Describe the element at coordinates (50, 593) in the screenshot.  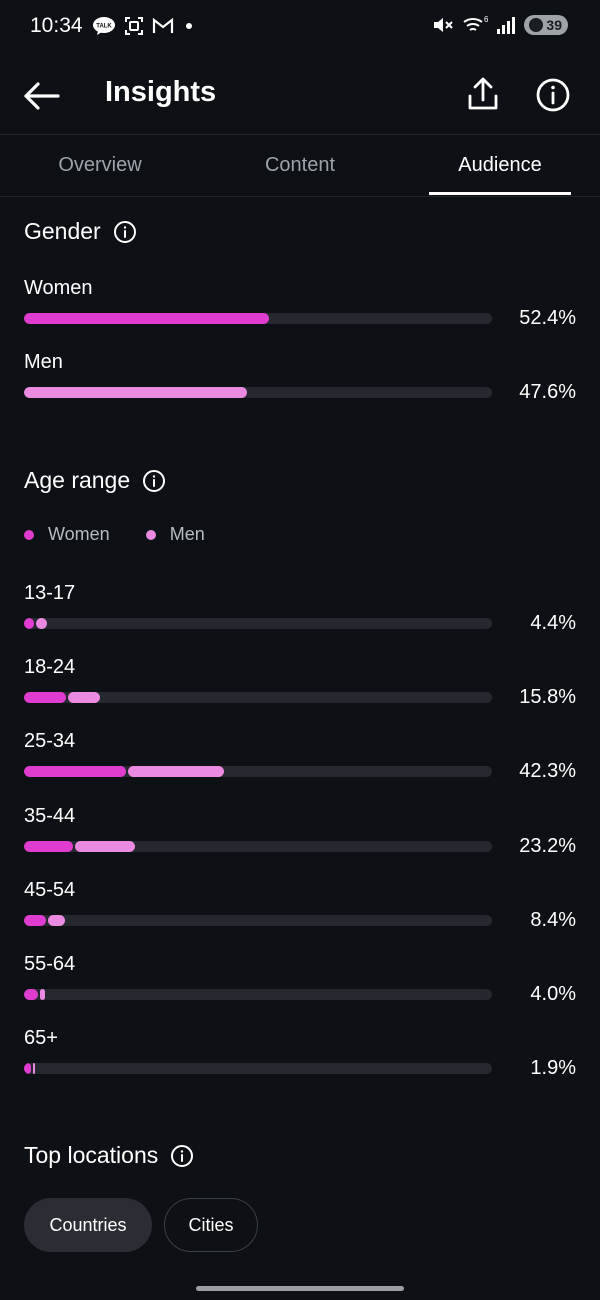
I see `age-range-label: 13-17` at that location.